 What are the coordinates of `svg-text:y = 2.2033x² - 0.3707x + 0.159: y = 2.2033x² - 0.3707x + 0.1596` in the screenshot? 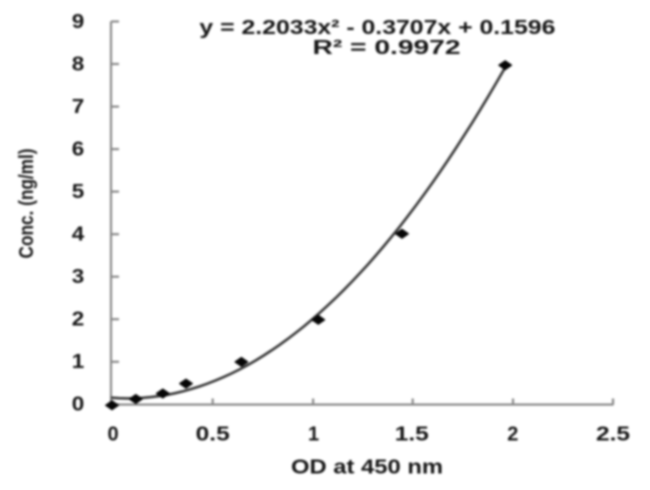 It's located at (377, 28).